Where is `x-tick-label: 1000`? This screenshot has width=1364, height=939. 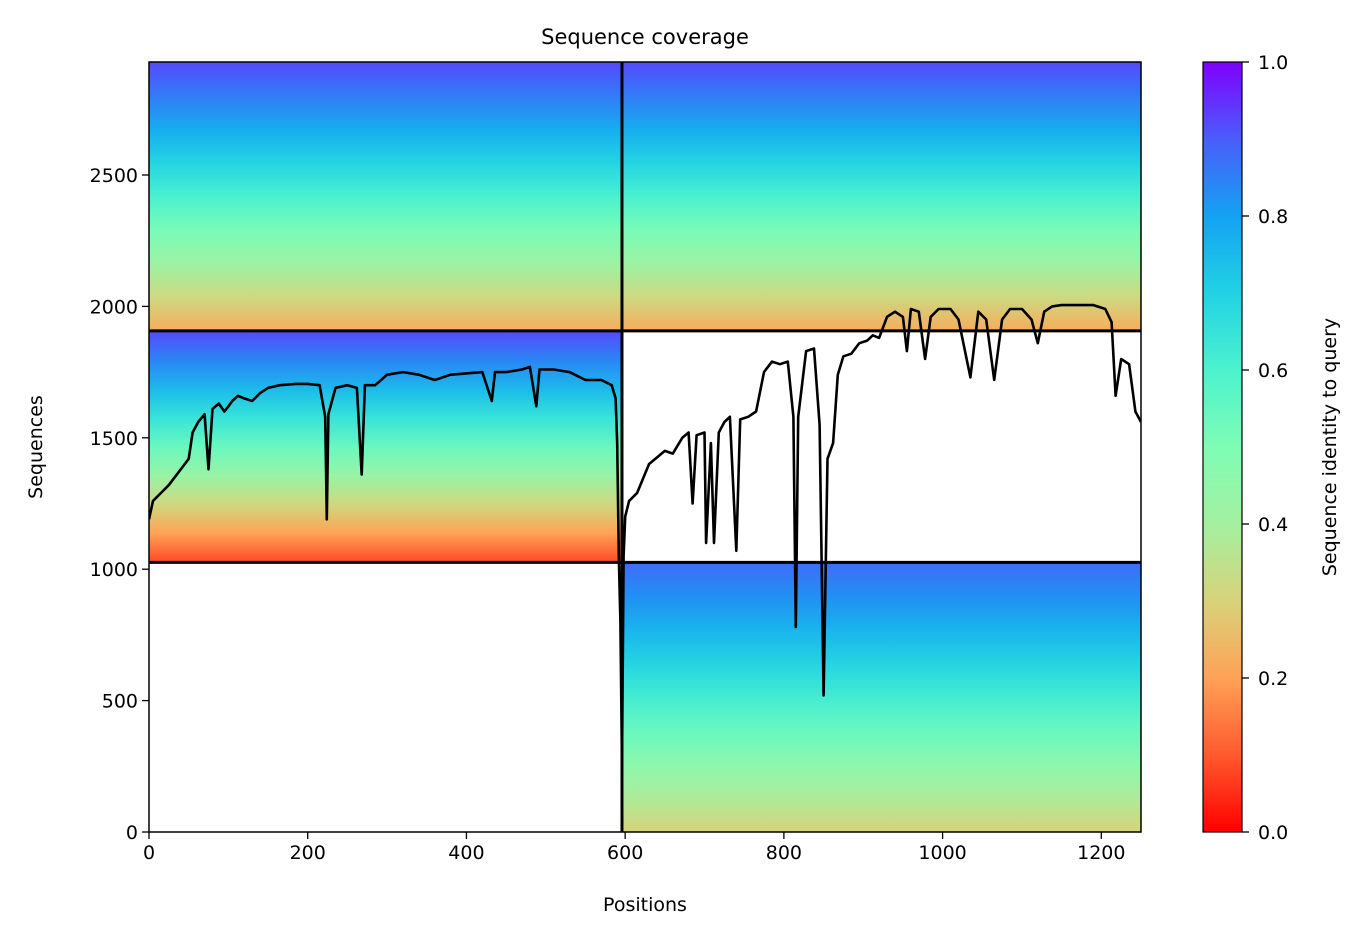 x-tick-label: 1000 is located at coordinates (942, 853).